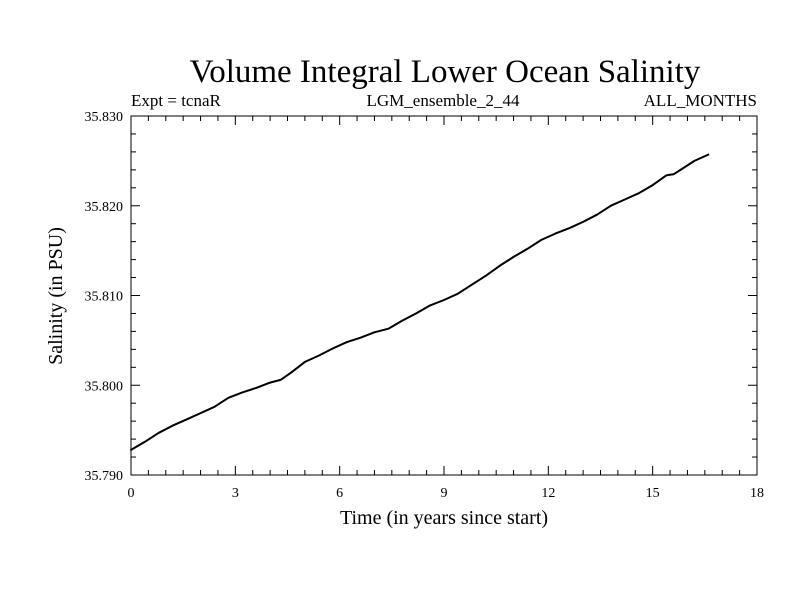 The height and width of the screenshot is (600, 800). Describe the element at coordinates (700, 100) in the screenshot. I see `chart-subtitle-right: ALL_MONTHS` at that location.